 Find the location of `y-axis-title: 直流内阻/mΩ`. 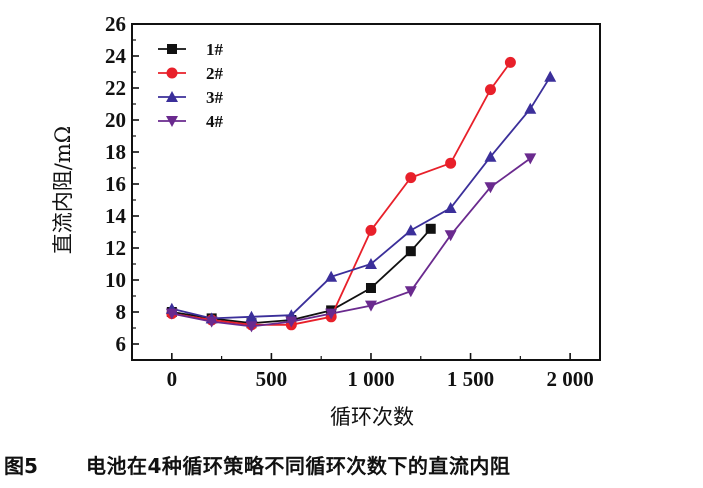

y-axis-title: 直流内阻/mΩ is located at coordinates (63, 190).